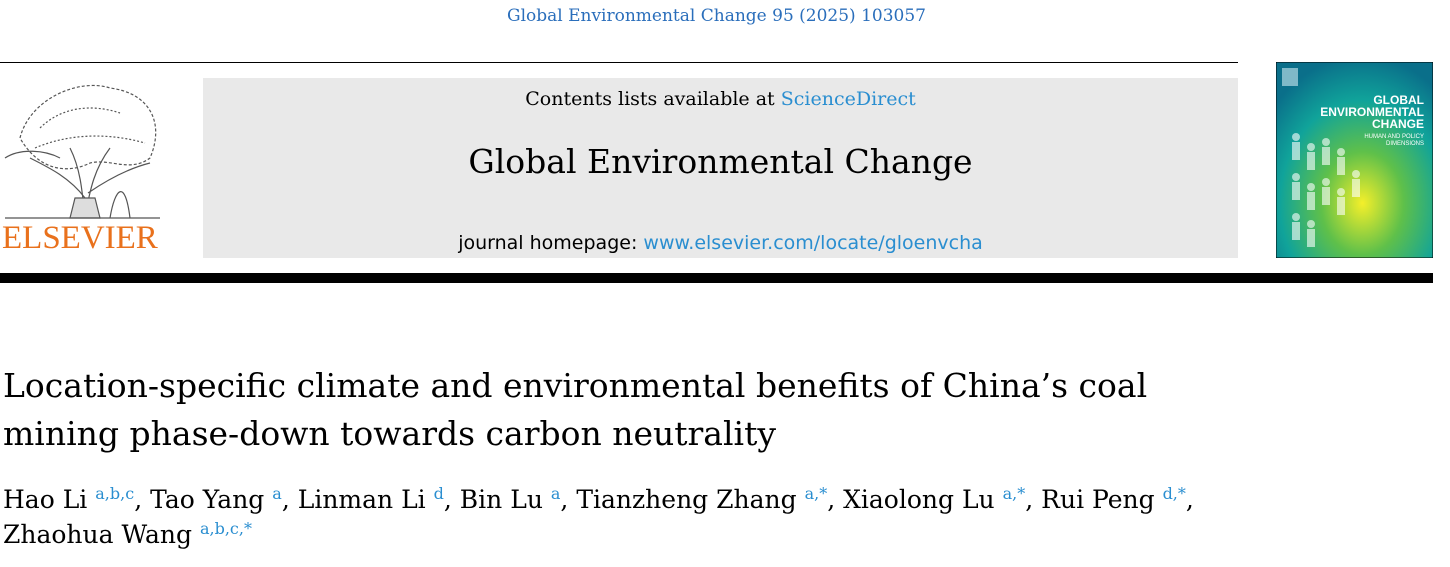 This screenshot has height=567, width=1450. Describe the element at coordinates (1405, 144) in the screenshot. I see `cover-subtitle: DIMENSIONS` at that location.